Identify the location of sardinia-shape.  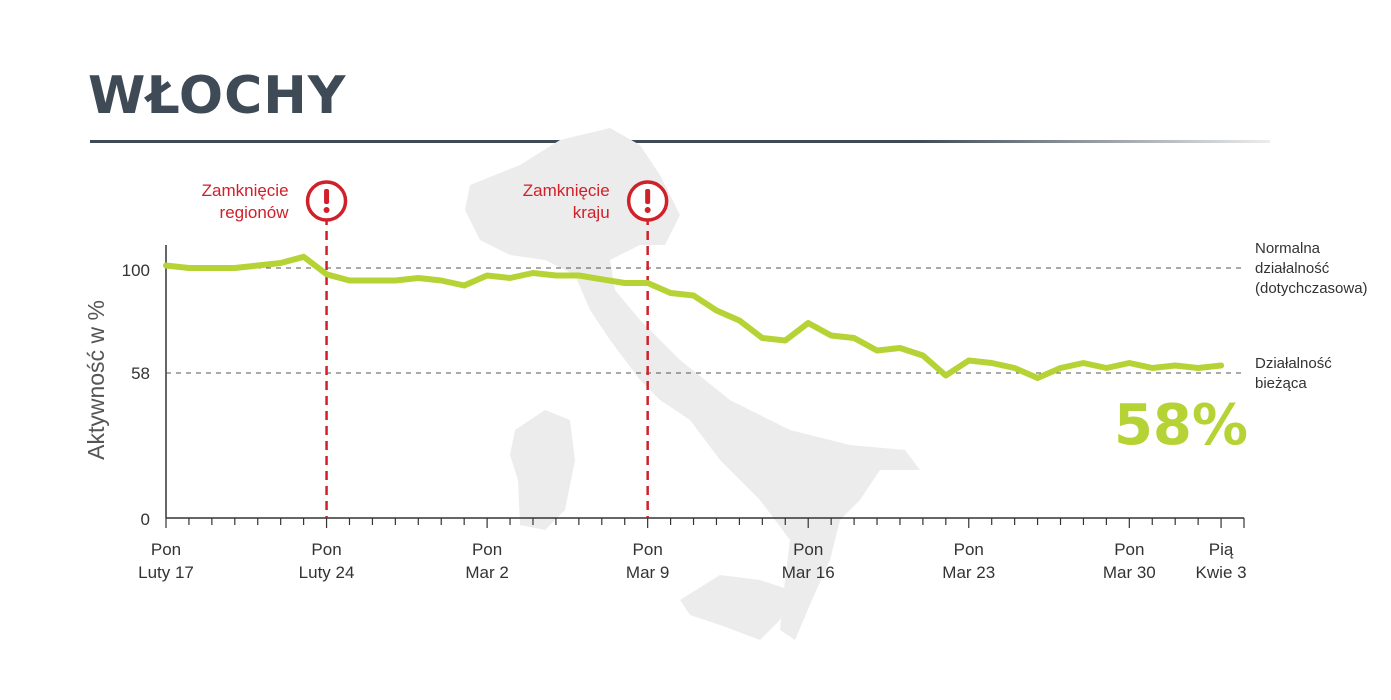
(542, 470).